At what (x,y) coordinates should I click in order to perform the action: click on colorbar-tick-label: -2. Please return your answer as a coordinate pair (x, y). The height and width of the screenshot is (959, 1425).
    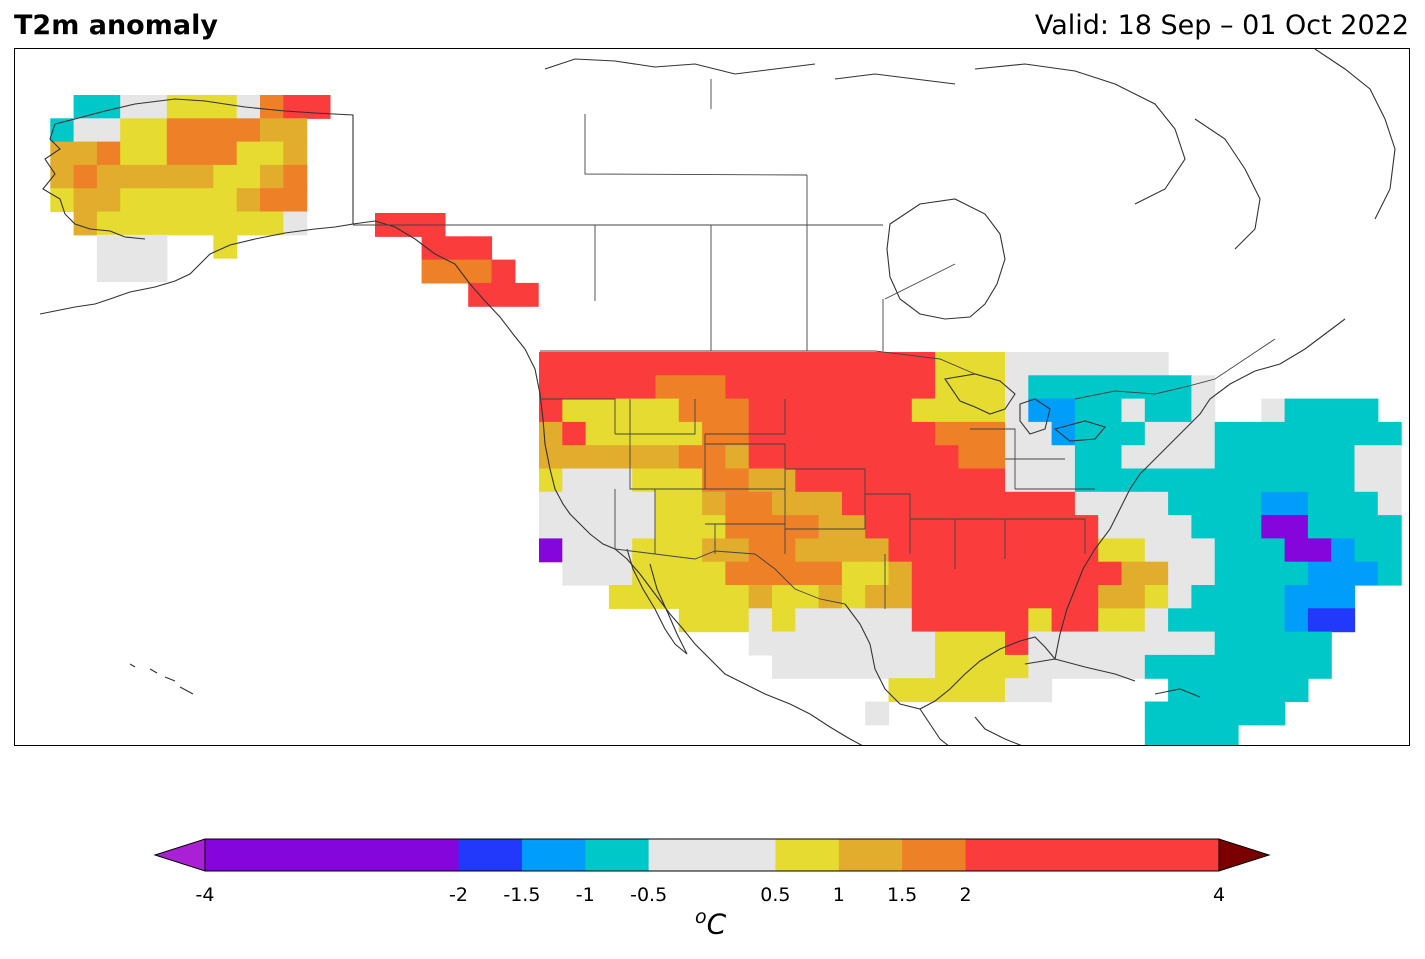
    Looking at the image, I should click on (458, 895).